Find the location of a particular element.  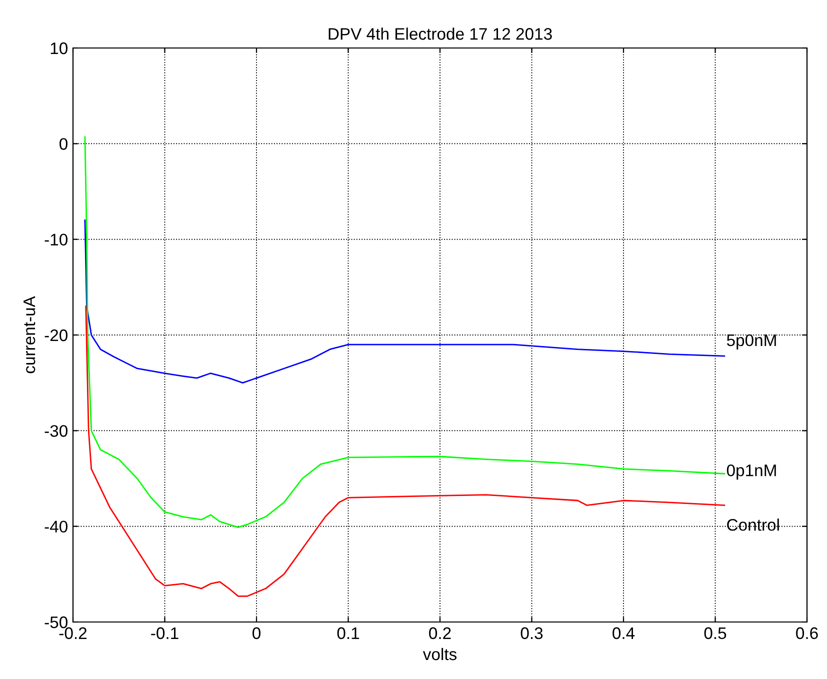

x-tick-label: 0.3 is located at coordinates (531, 633).